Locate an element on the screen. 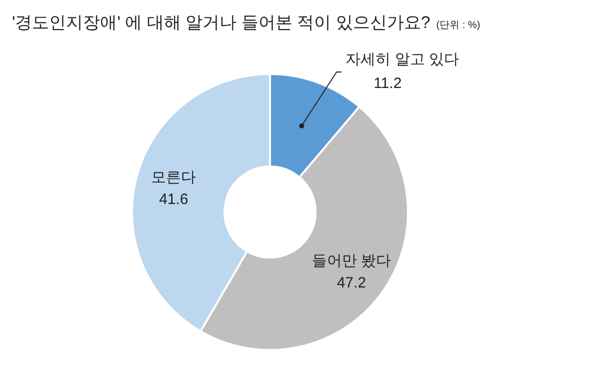  slice-label: 자세히 알고 있다 is located at coordinates (402, 59).